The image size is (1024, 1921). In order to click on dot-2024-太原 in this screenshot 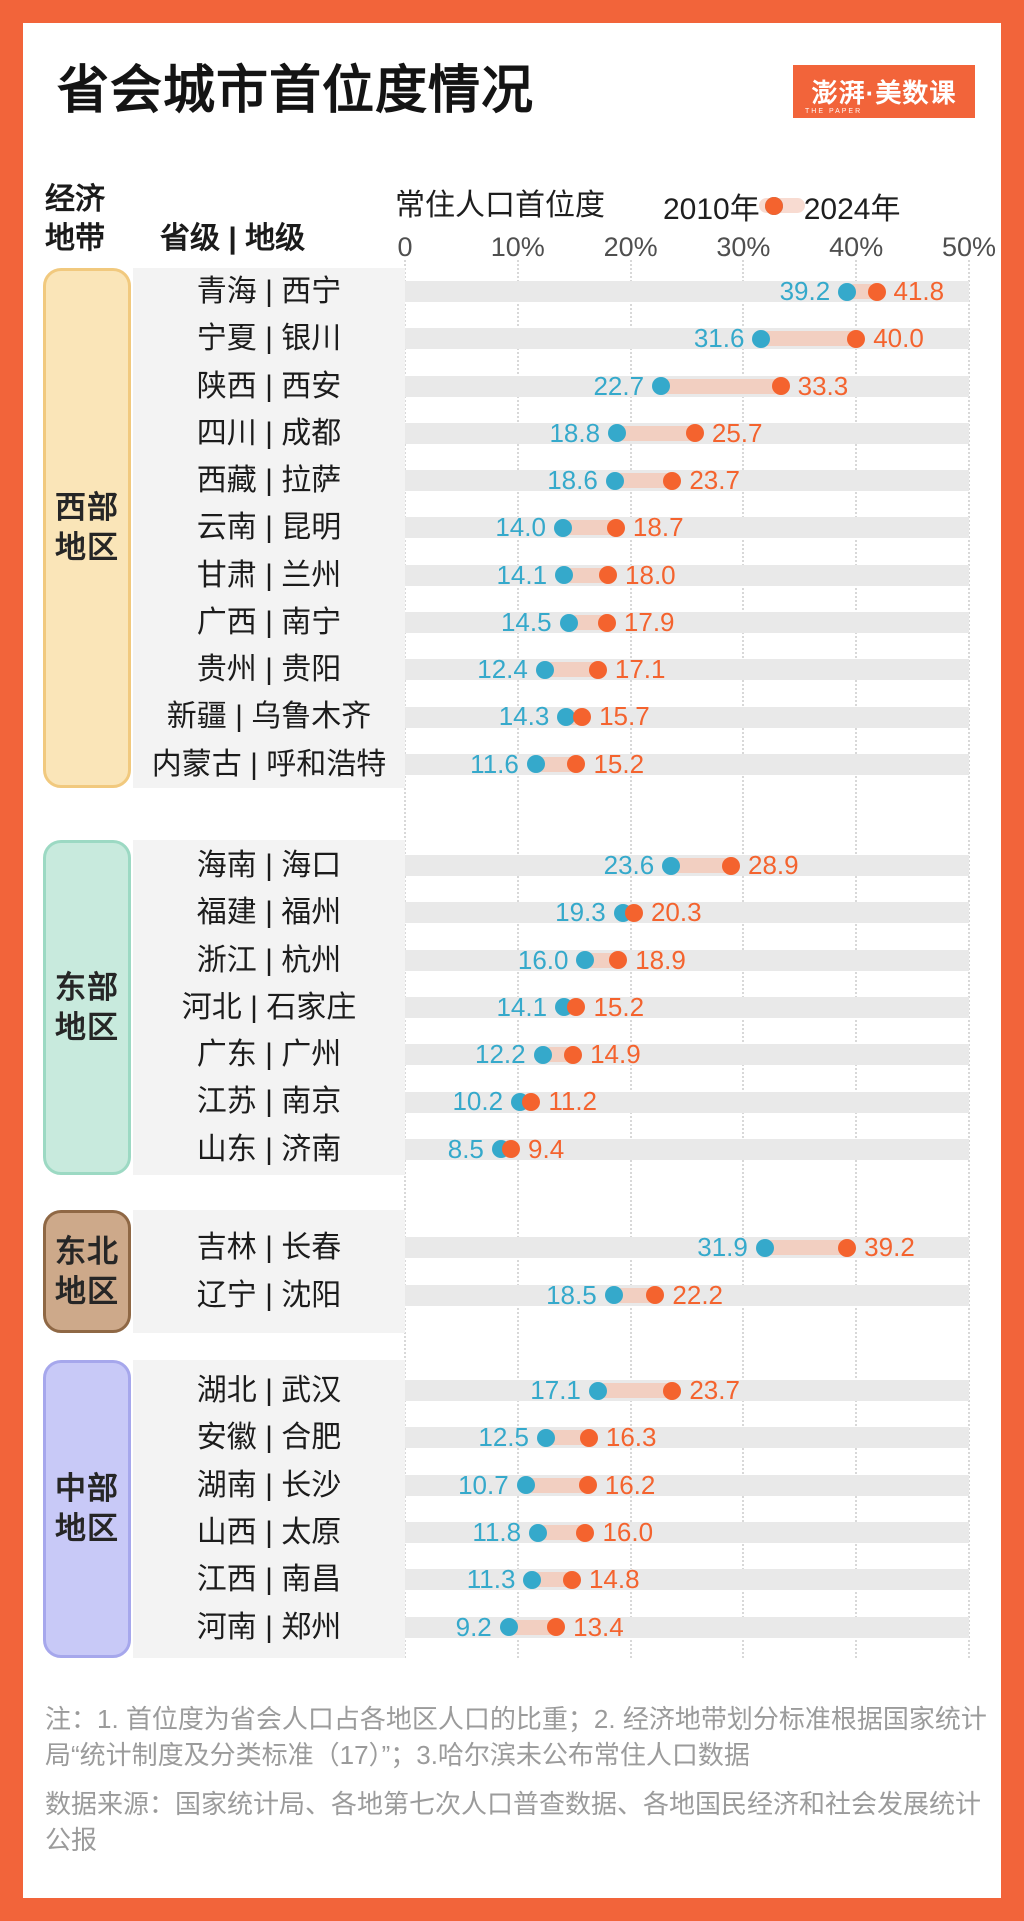, I will do `click(585, 1532)`.